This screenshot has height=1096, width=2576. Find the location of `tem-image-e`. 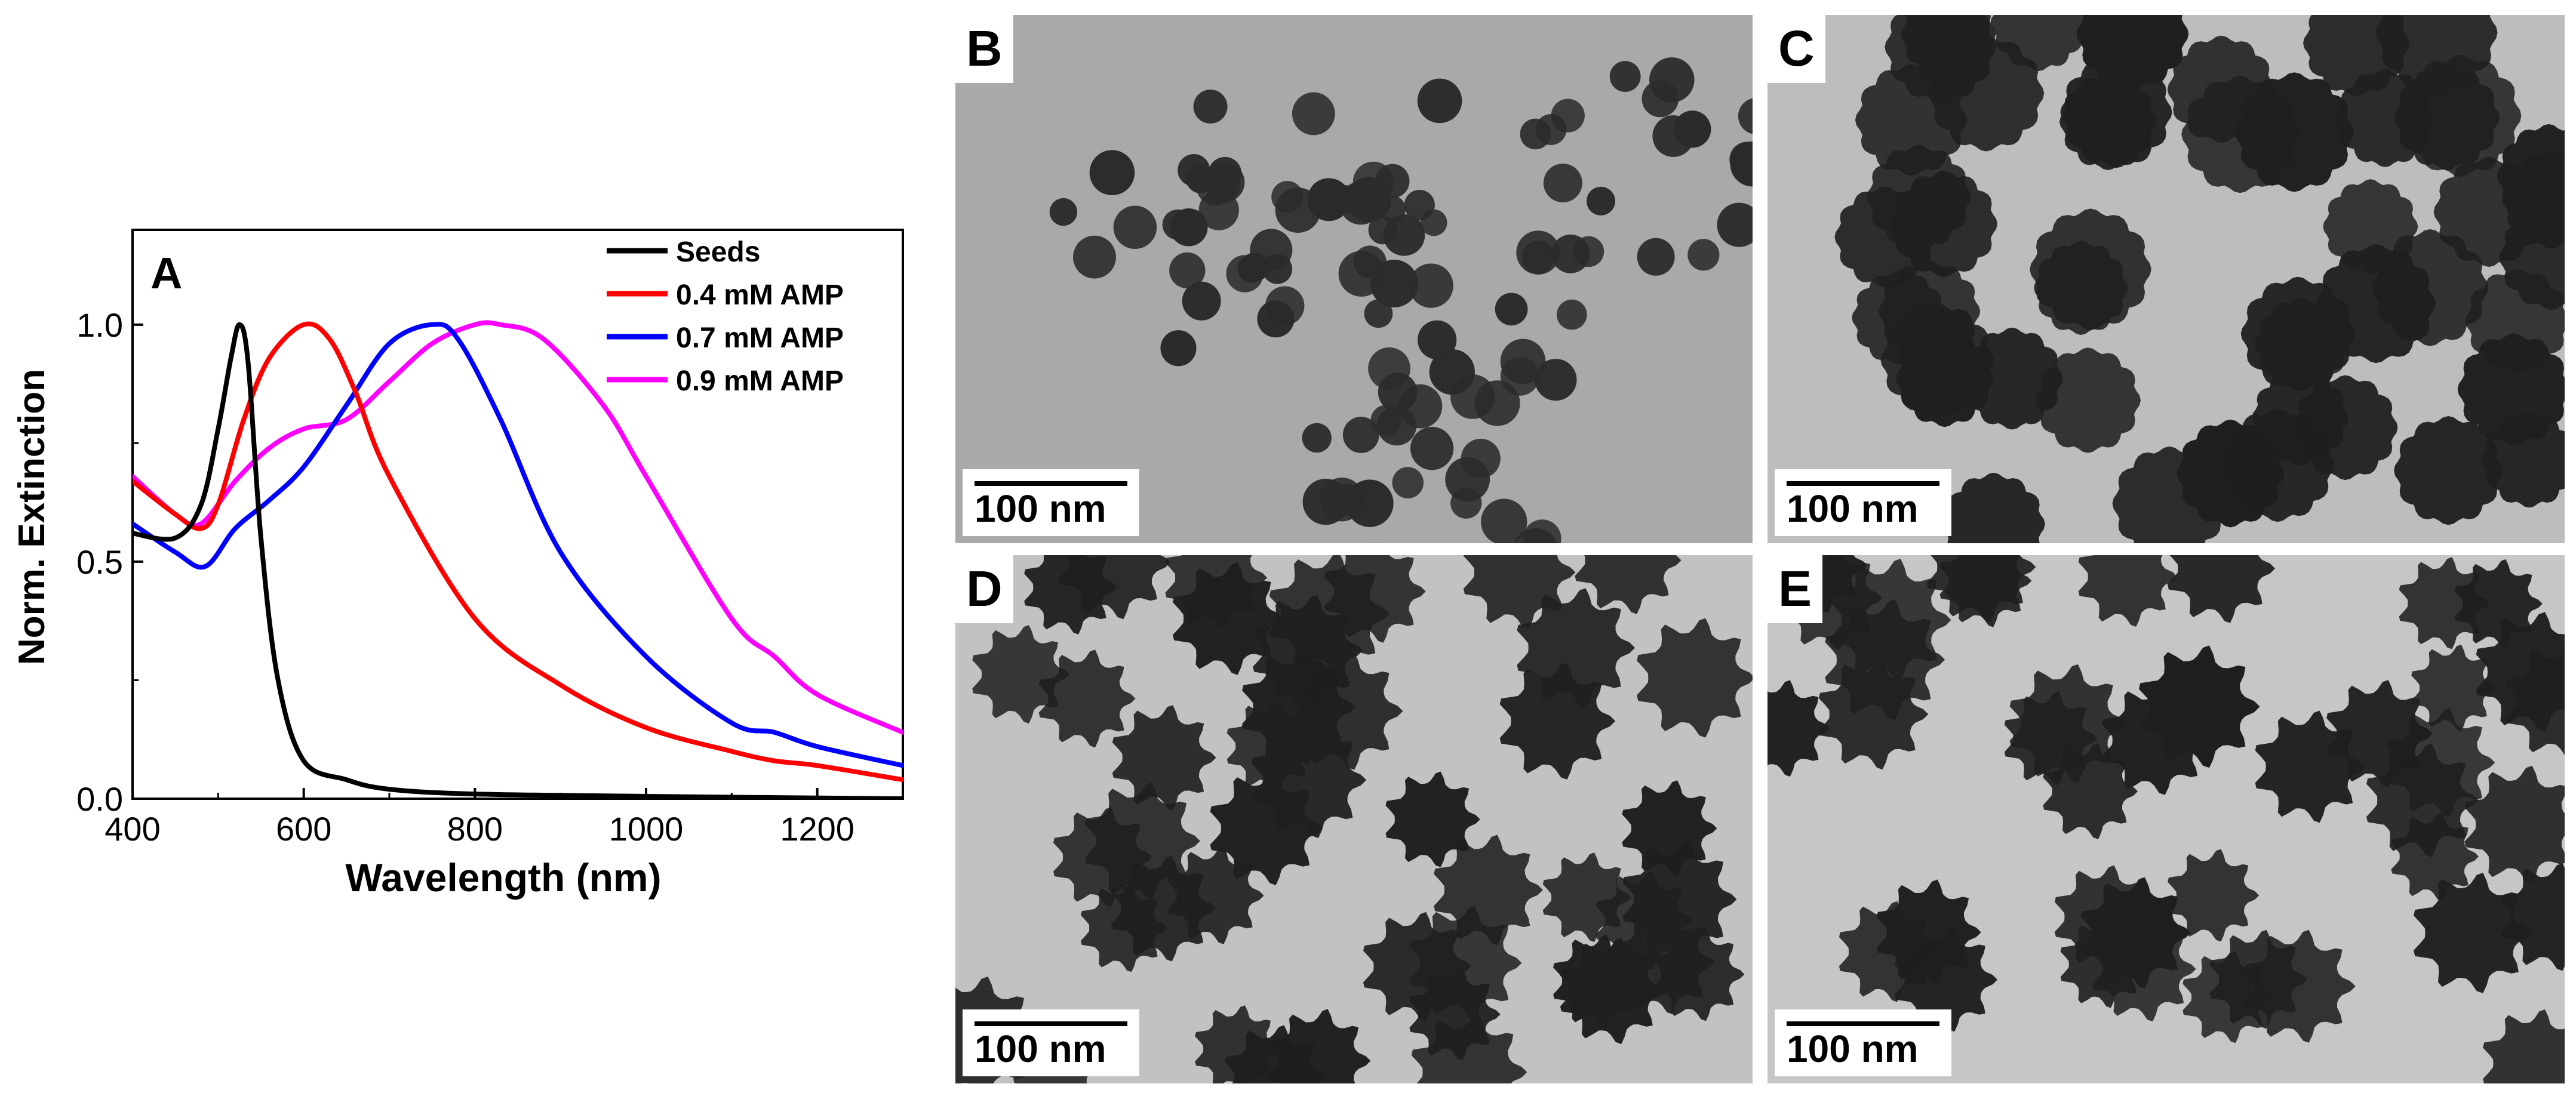

tem-image-e is located at coordinates (2166, 819).